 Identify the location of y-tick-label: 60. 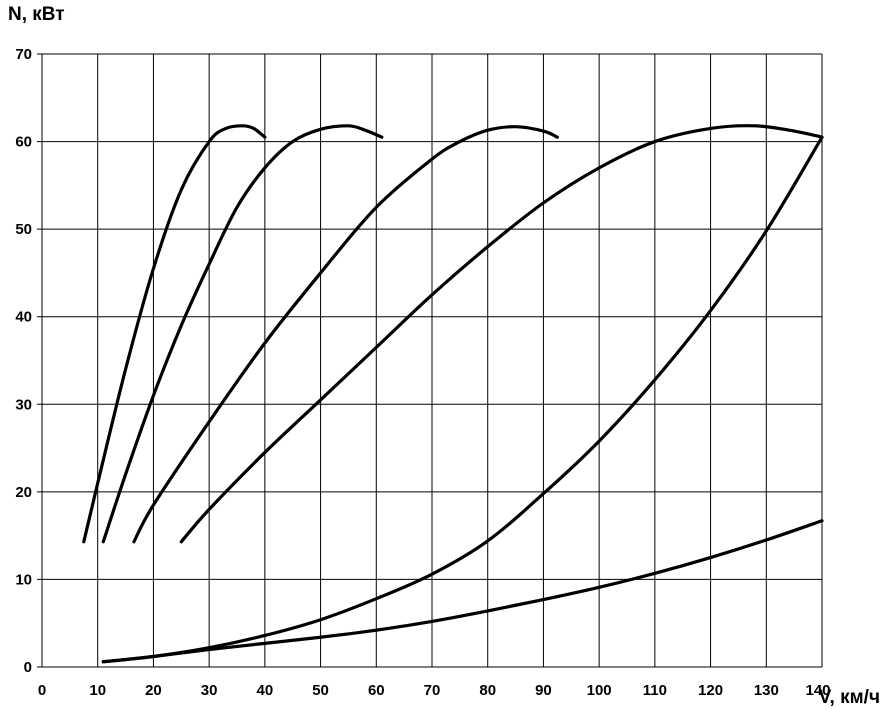
(23, 142).